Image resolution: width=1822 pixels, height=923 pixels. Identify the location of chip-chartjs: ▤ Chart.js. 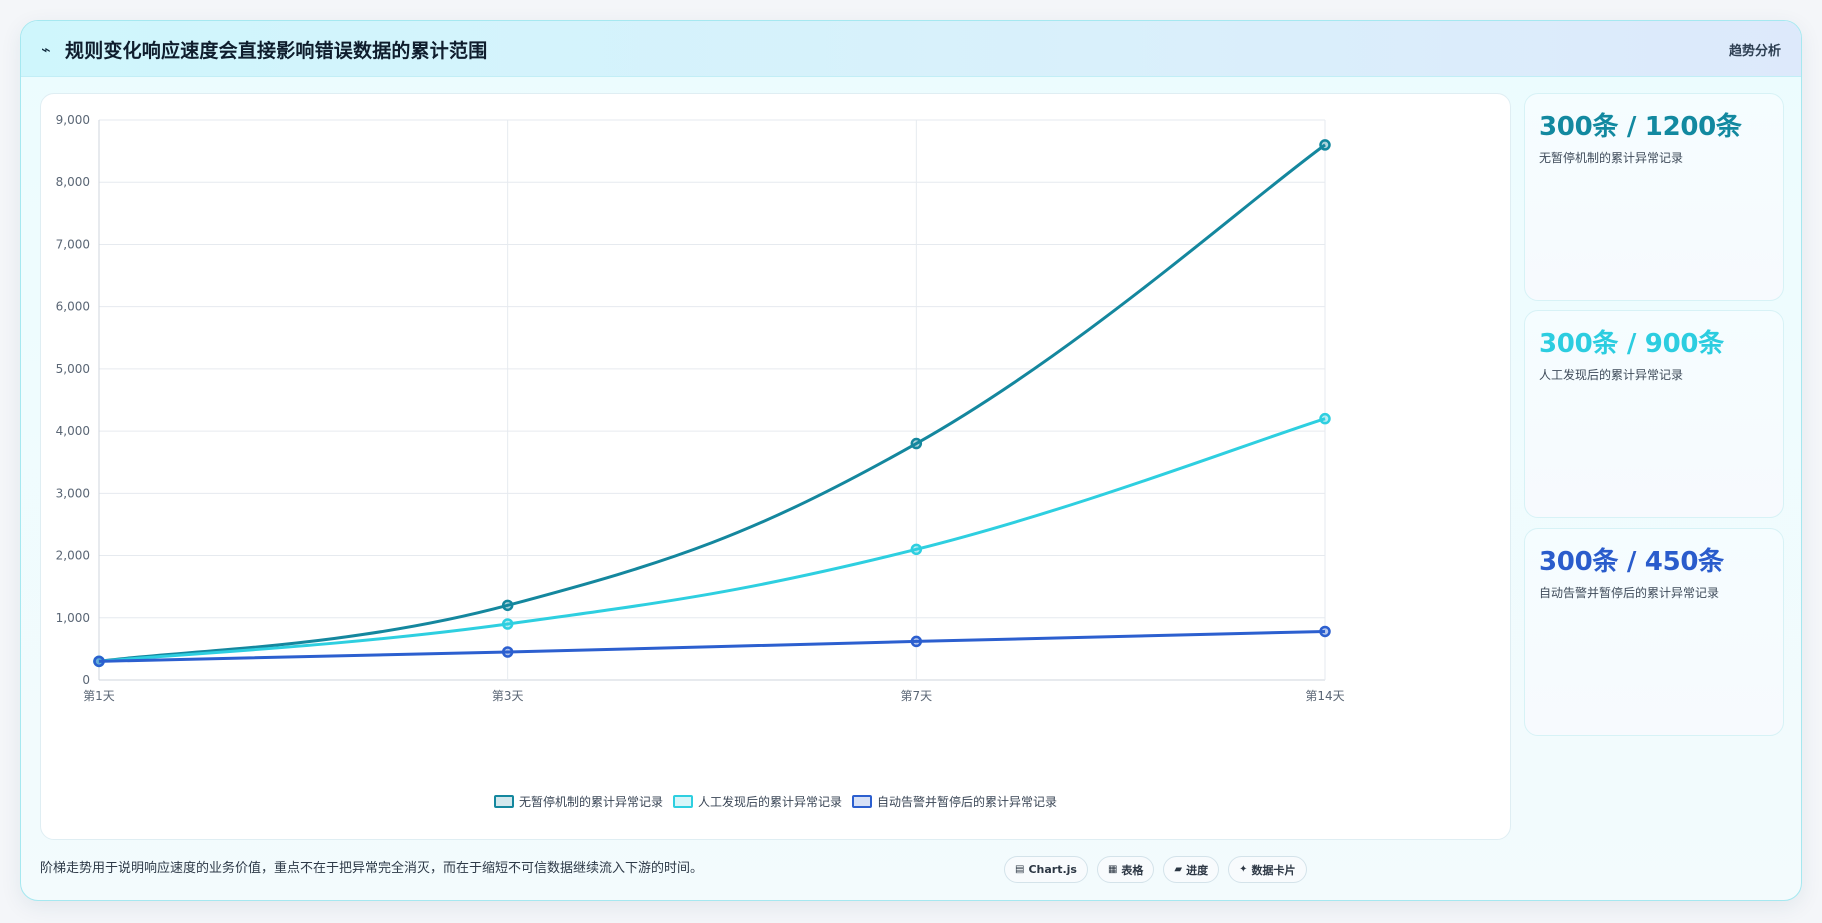
(1046, 869).